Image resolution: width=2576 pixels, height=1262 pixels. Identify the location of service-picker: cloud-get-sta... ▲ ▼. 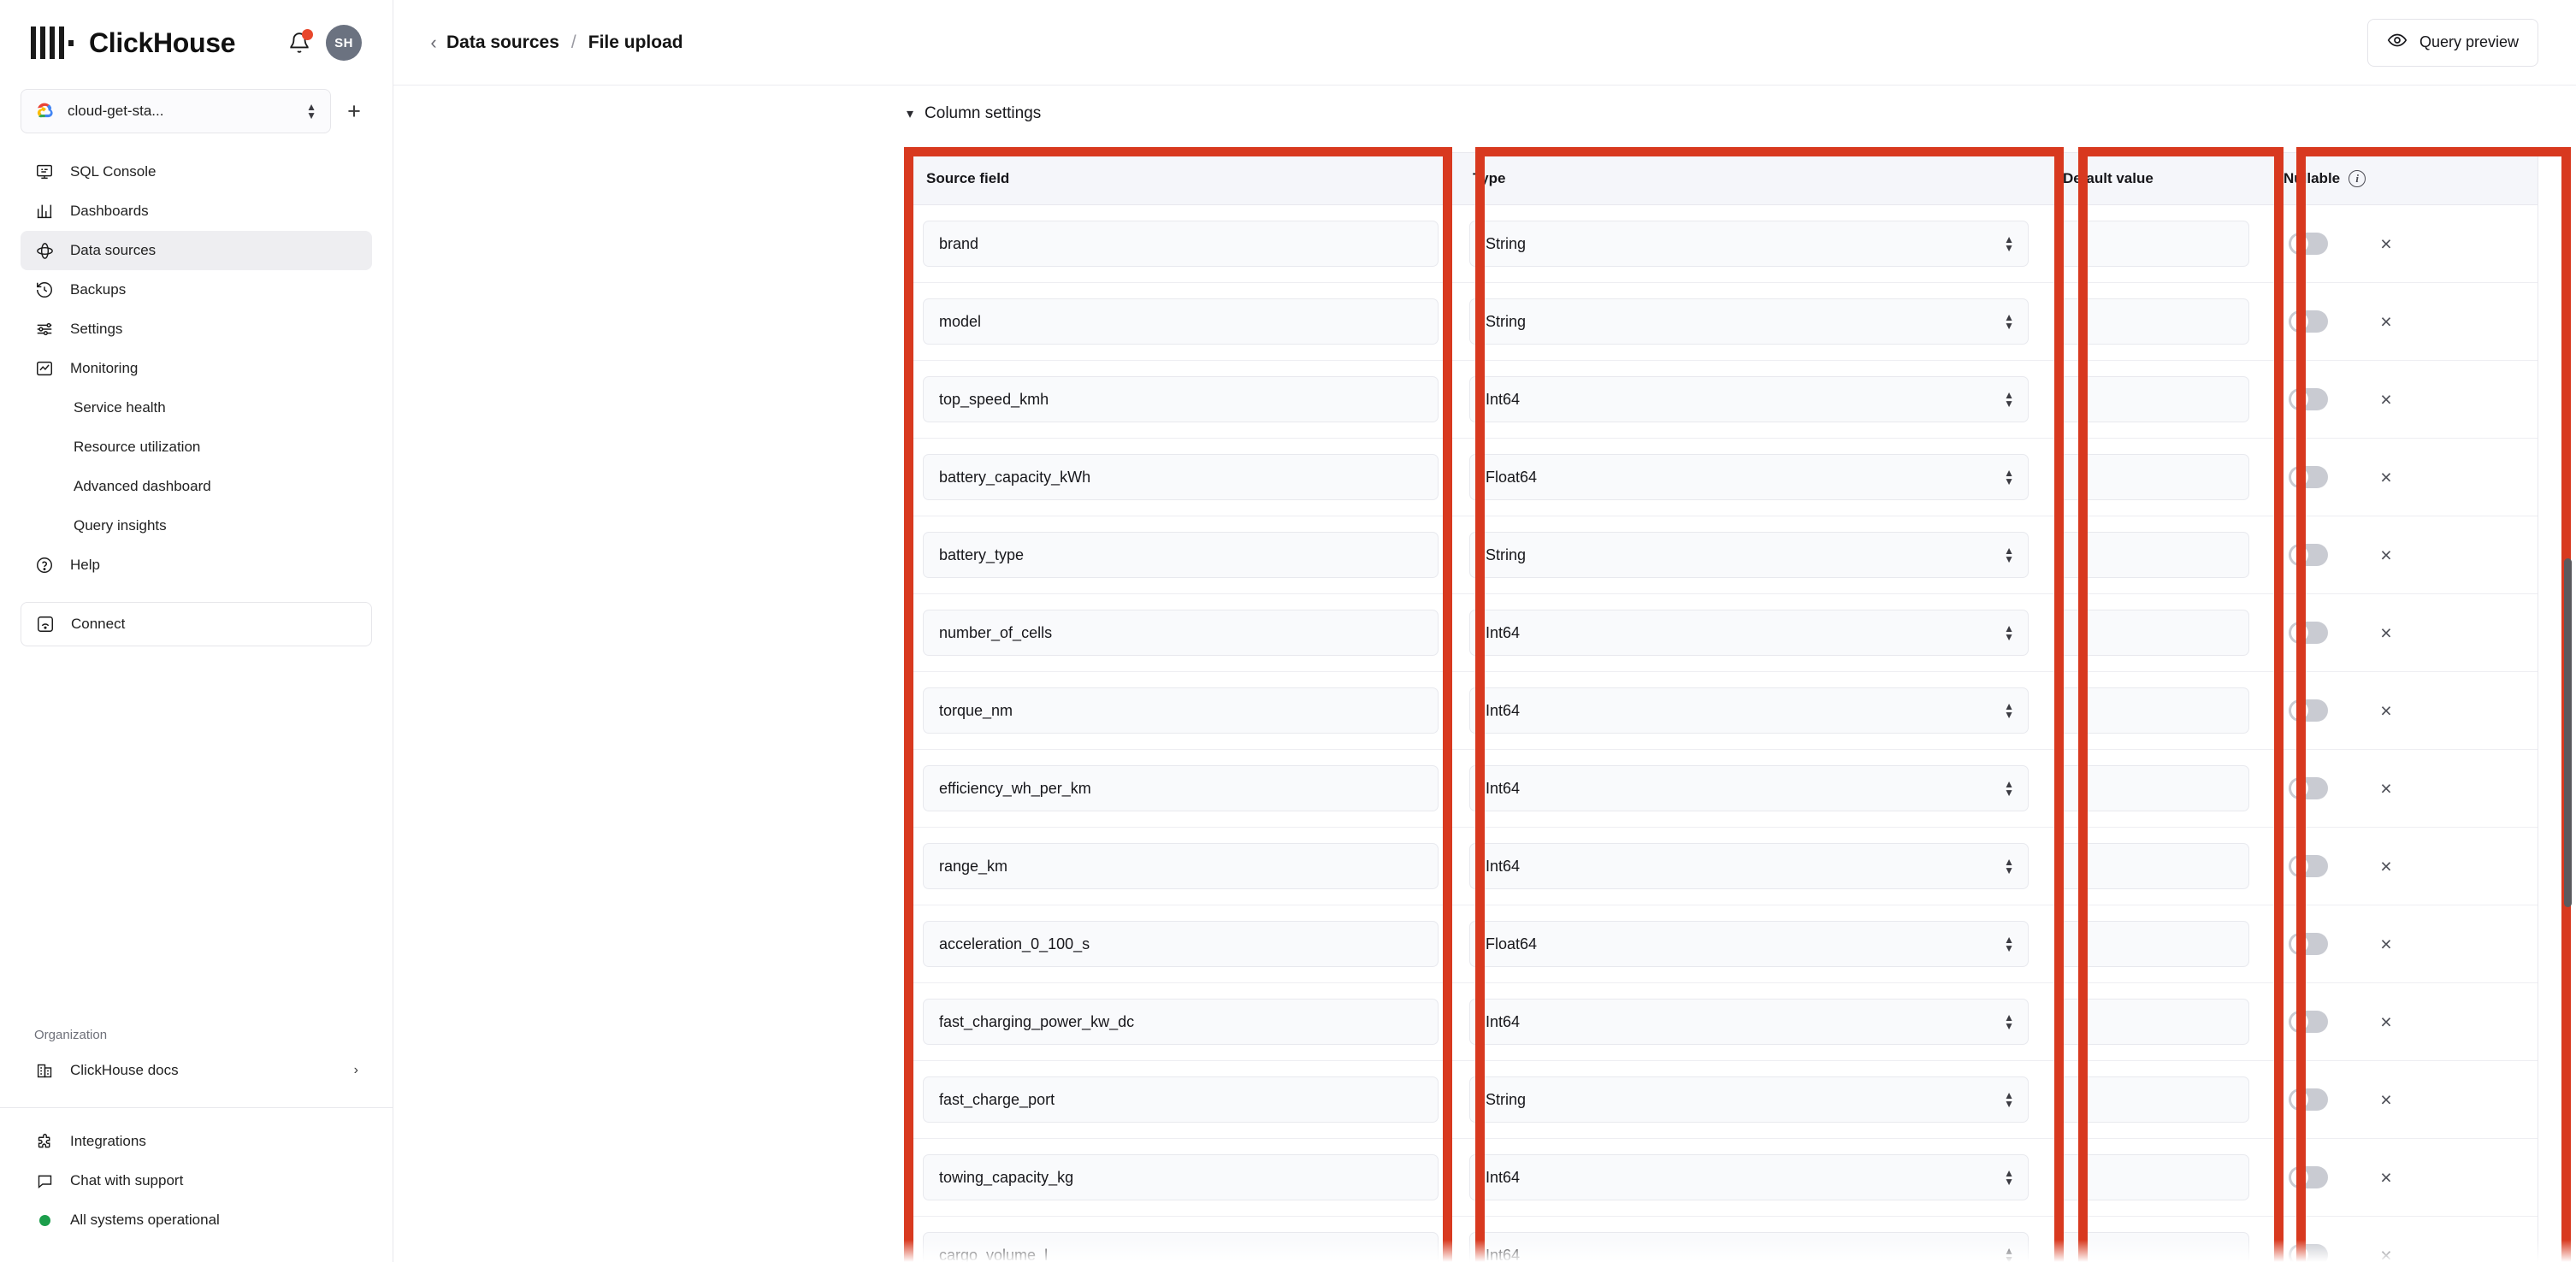
(176, 111).